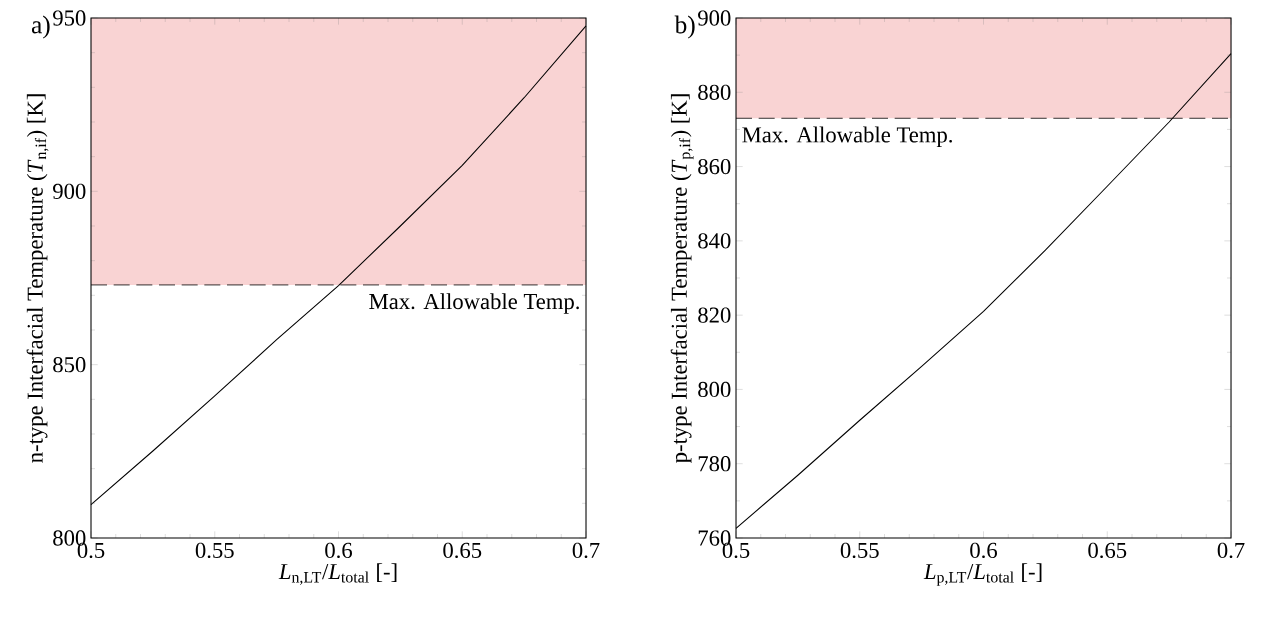 The width and height of the screenshot is (1266, 628). What do you see at coordinates (714, 166) in the screenshot?
I see `y-tick-label: 860` at bounding box center [714, 166].